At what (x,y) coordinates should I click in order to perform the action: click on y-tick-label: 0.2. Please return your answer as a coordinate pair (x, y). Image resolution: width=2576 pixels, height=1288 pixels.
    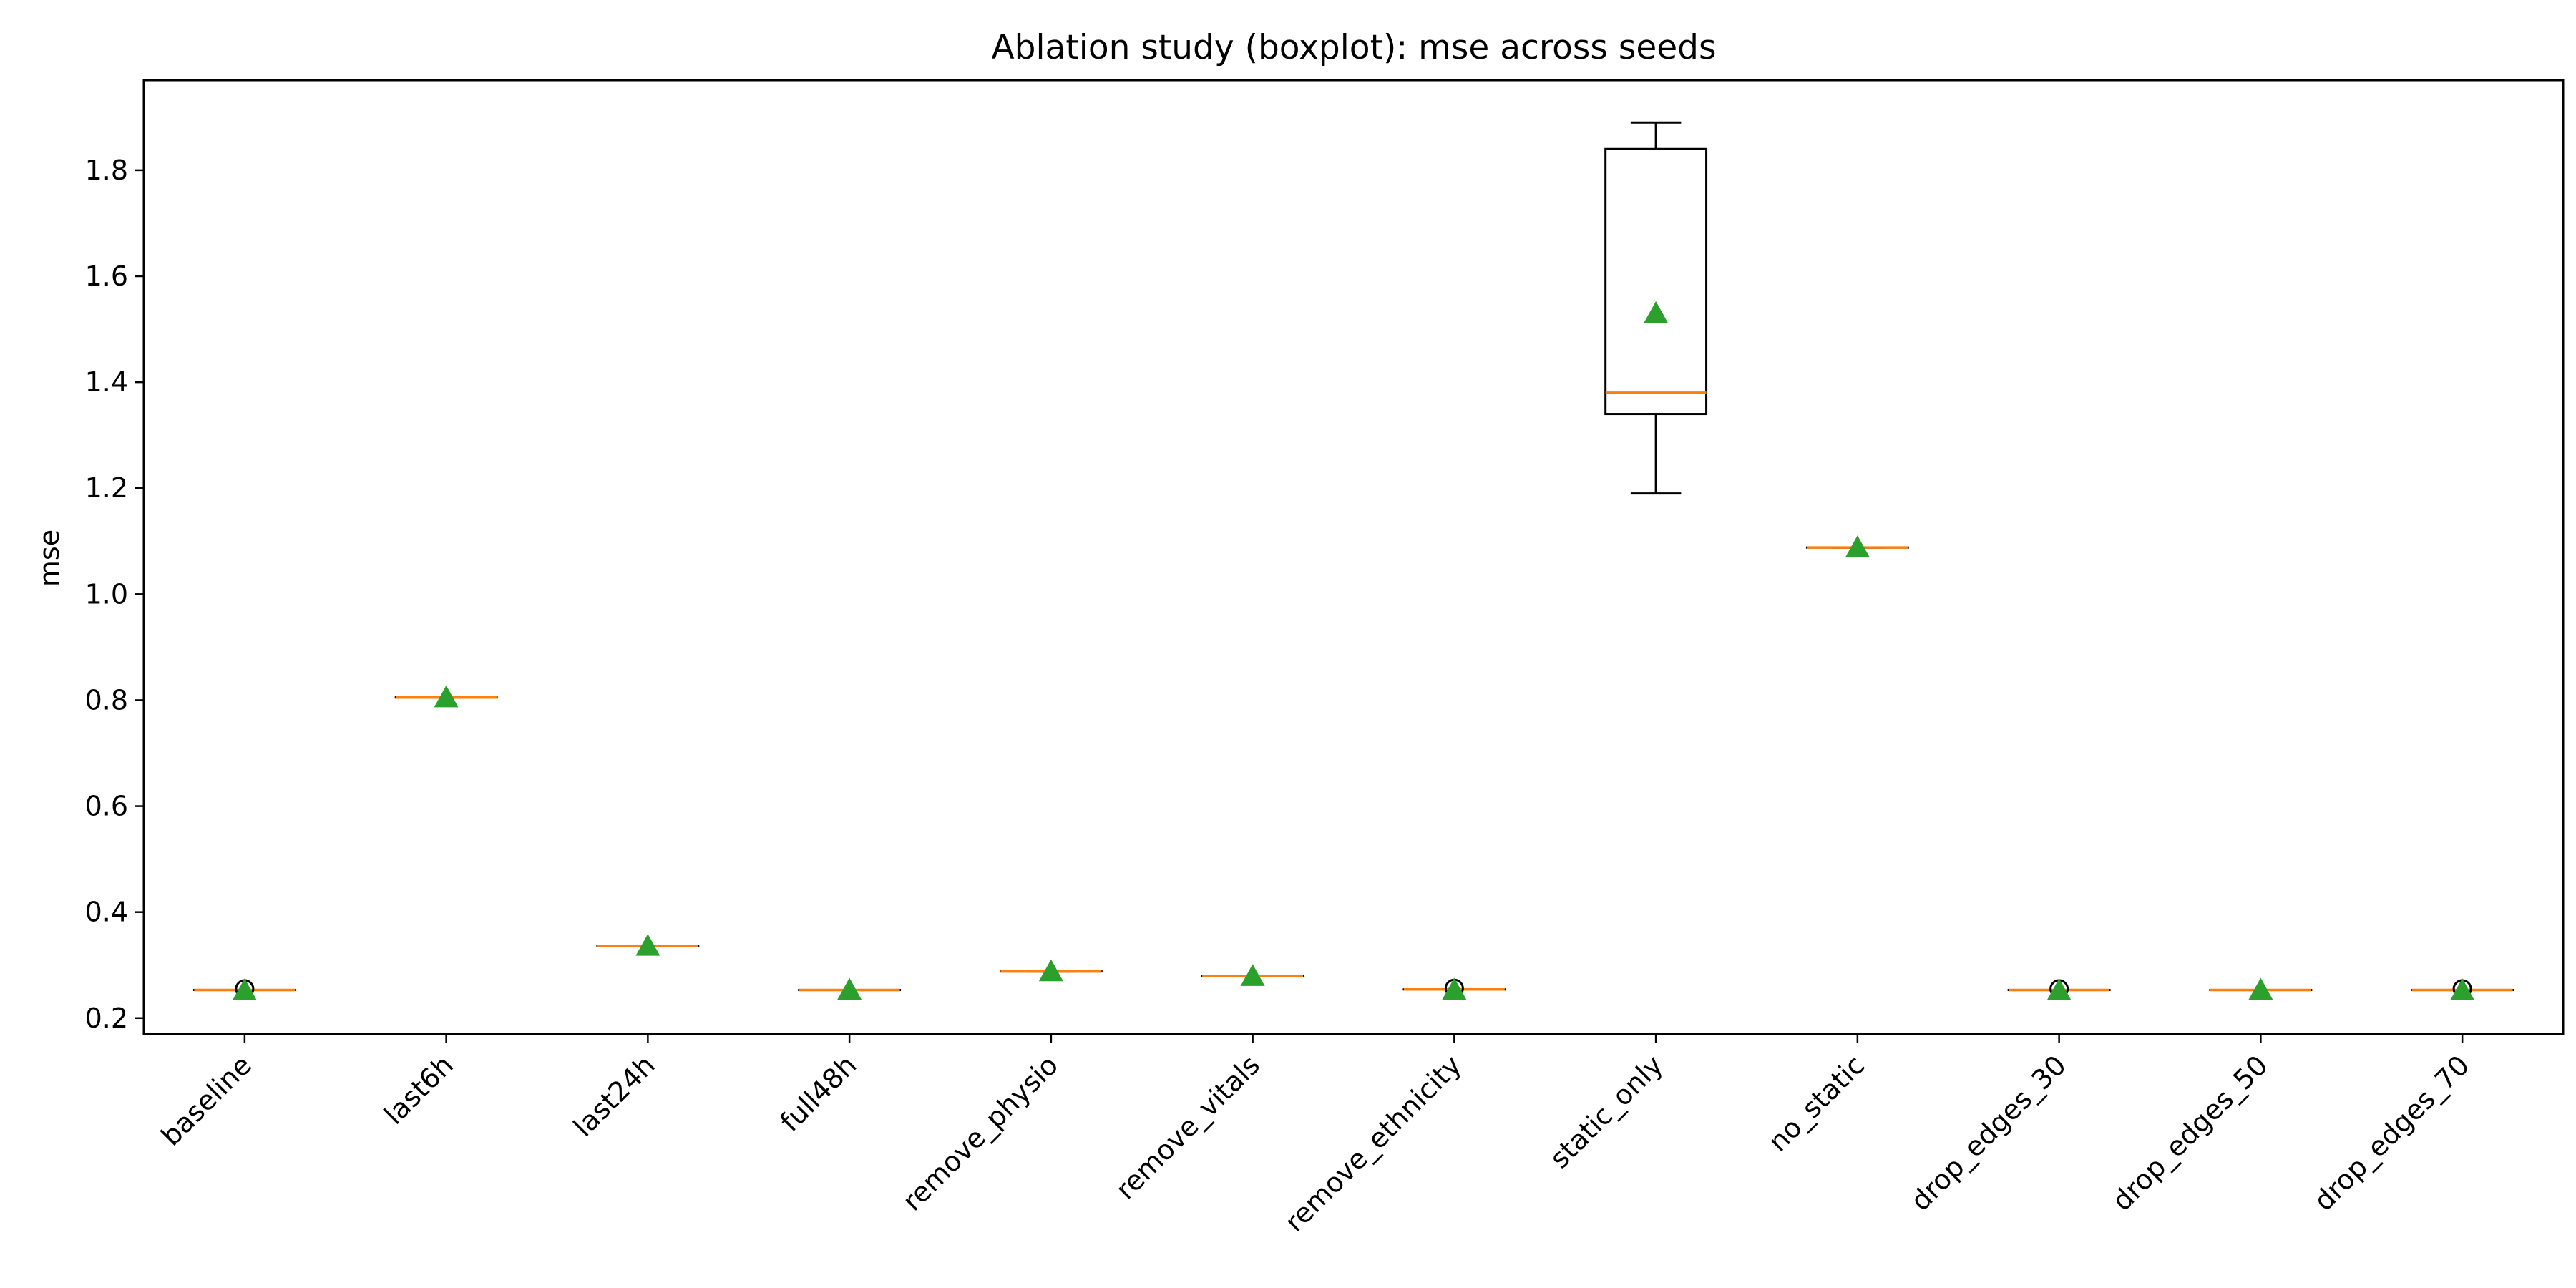
    Looking at the image, I should click on (106, 1018).